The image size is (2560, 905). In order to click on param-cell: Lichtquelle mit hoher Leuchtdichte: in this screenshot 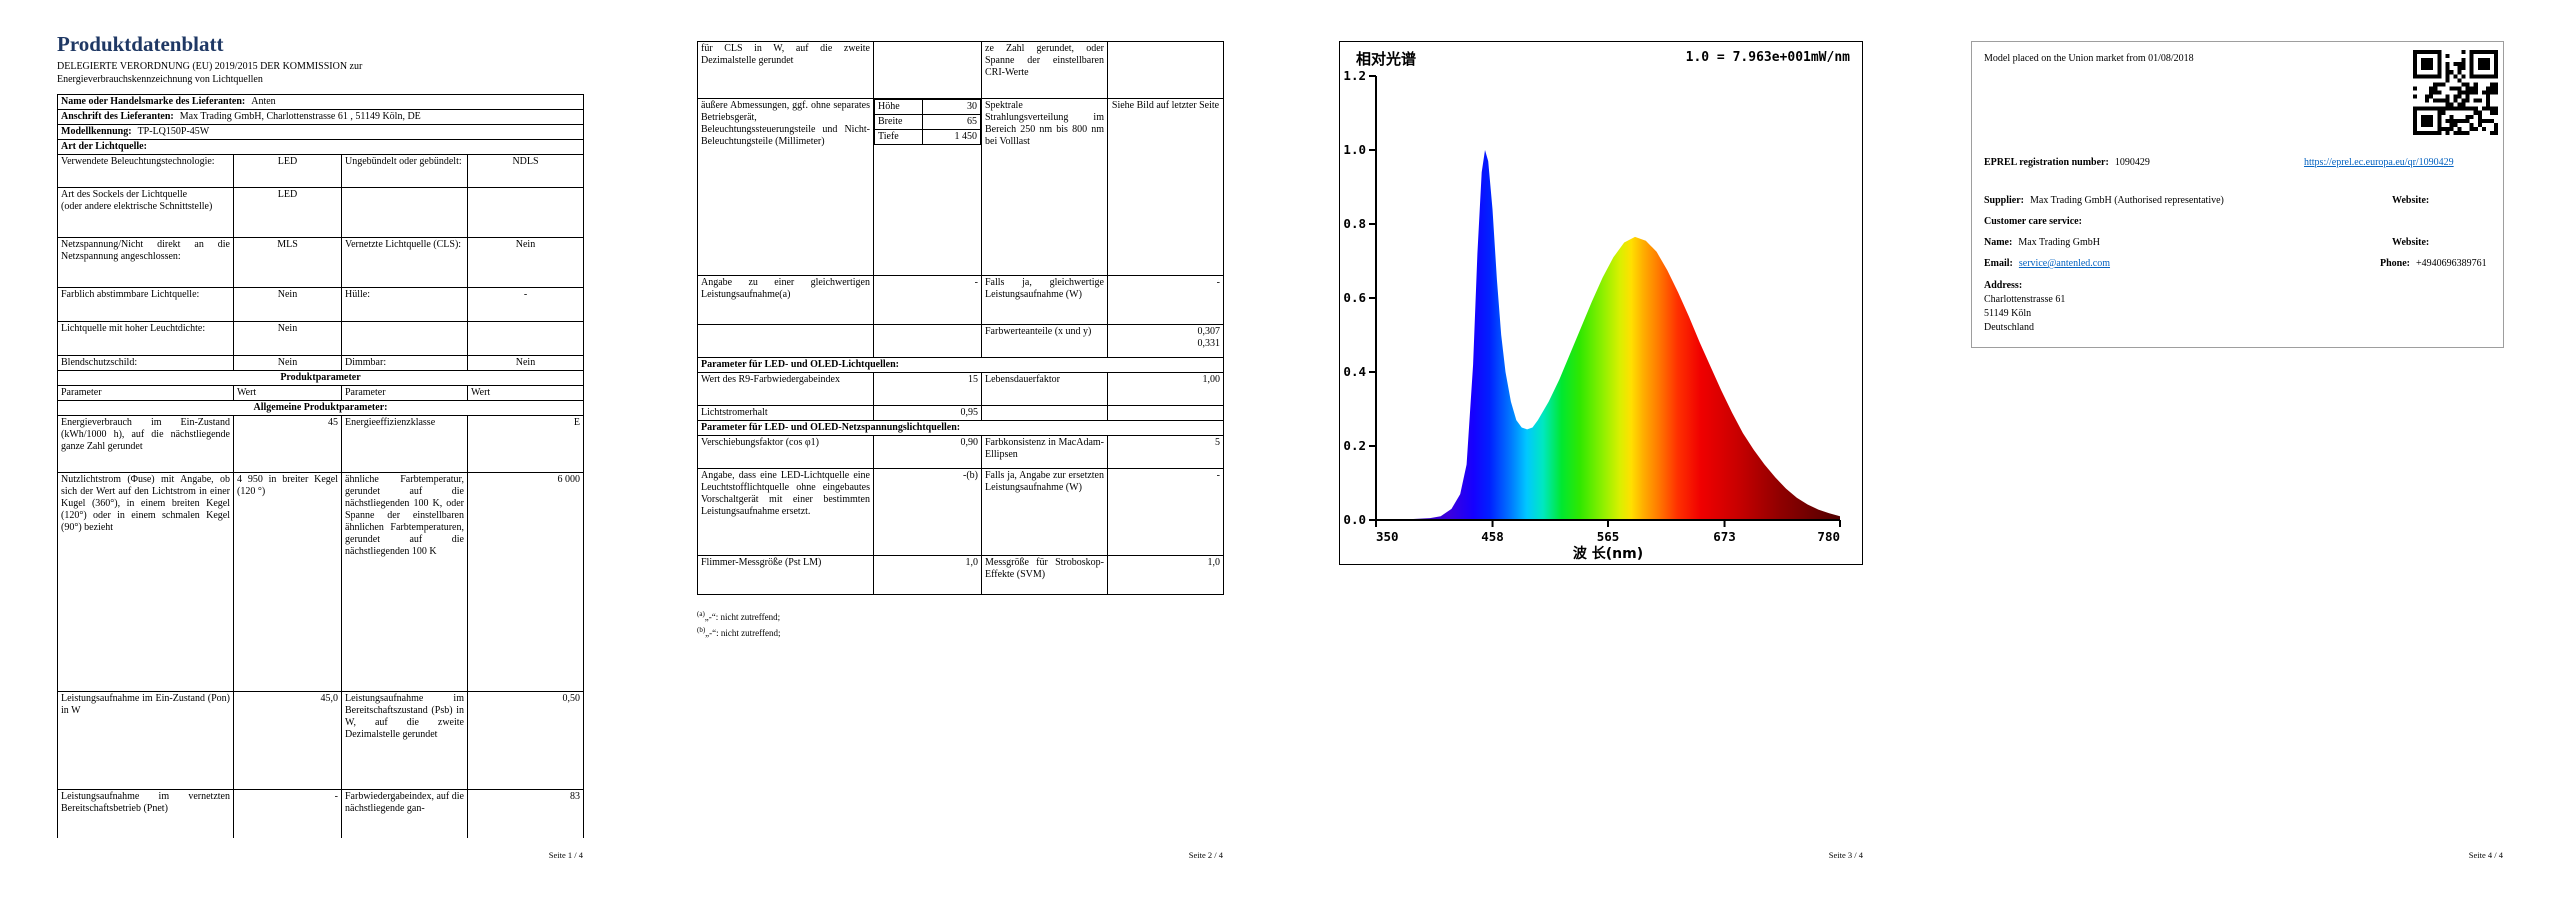, I will do `click(145, 339)`.